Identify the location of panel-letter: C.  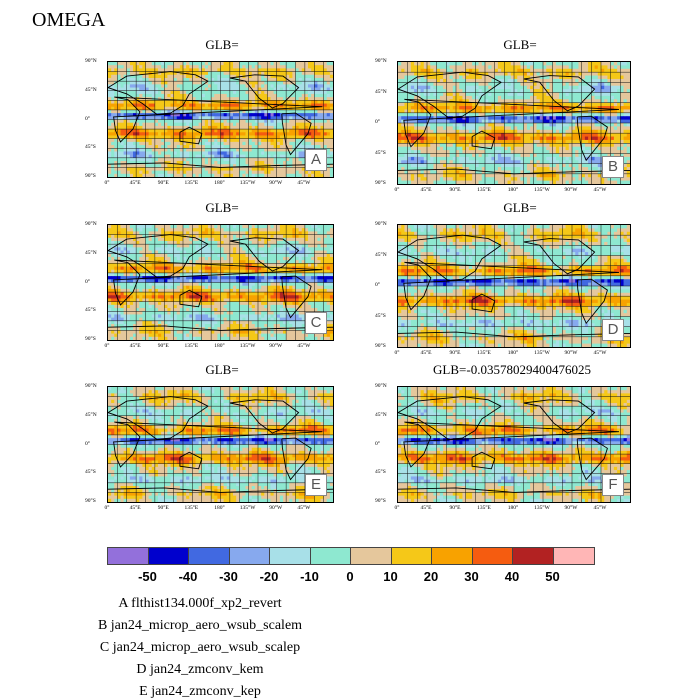
(316, 323).